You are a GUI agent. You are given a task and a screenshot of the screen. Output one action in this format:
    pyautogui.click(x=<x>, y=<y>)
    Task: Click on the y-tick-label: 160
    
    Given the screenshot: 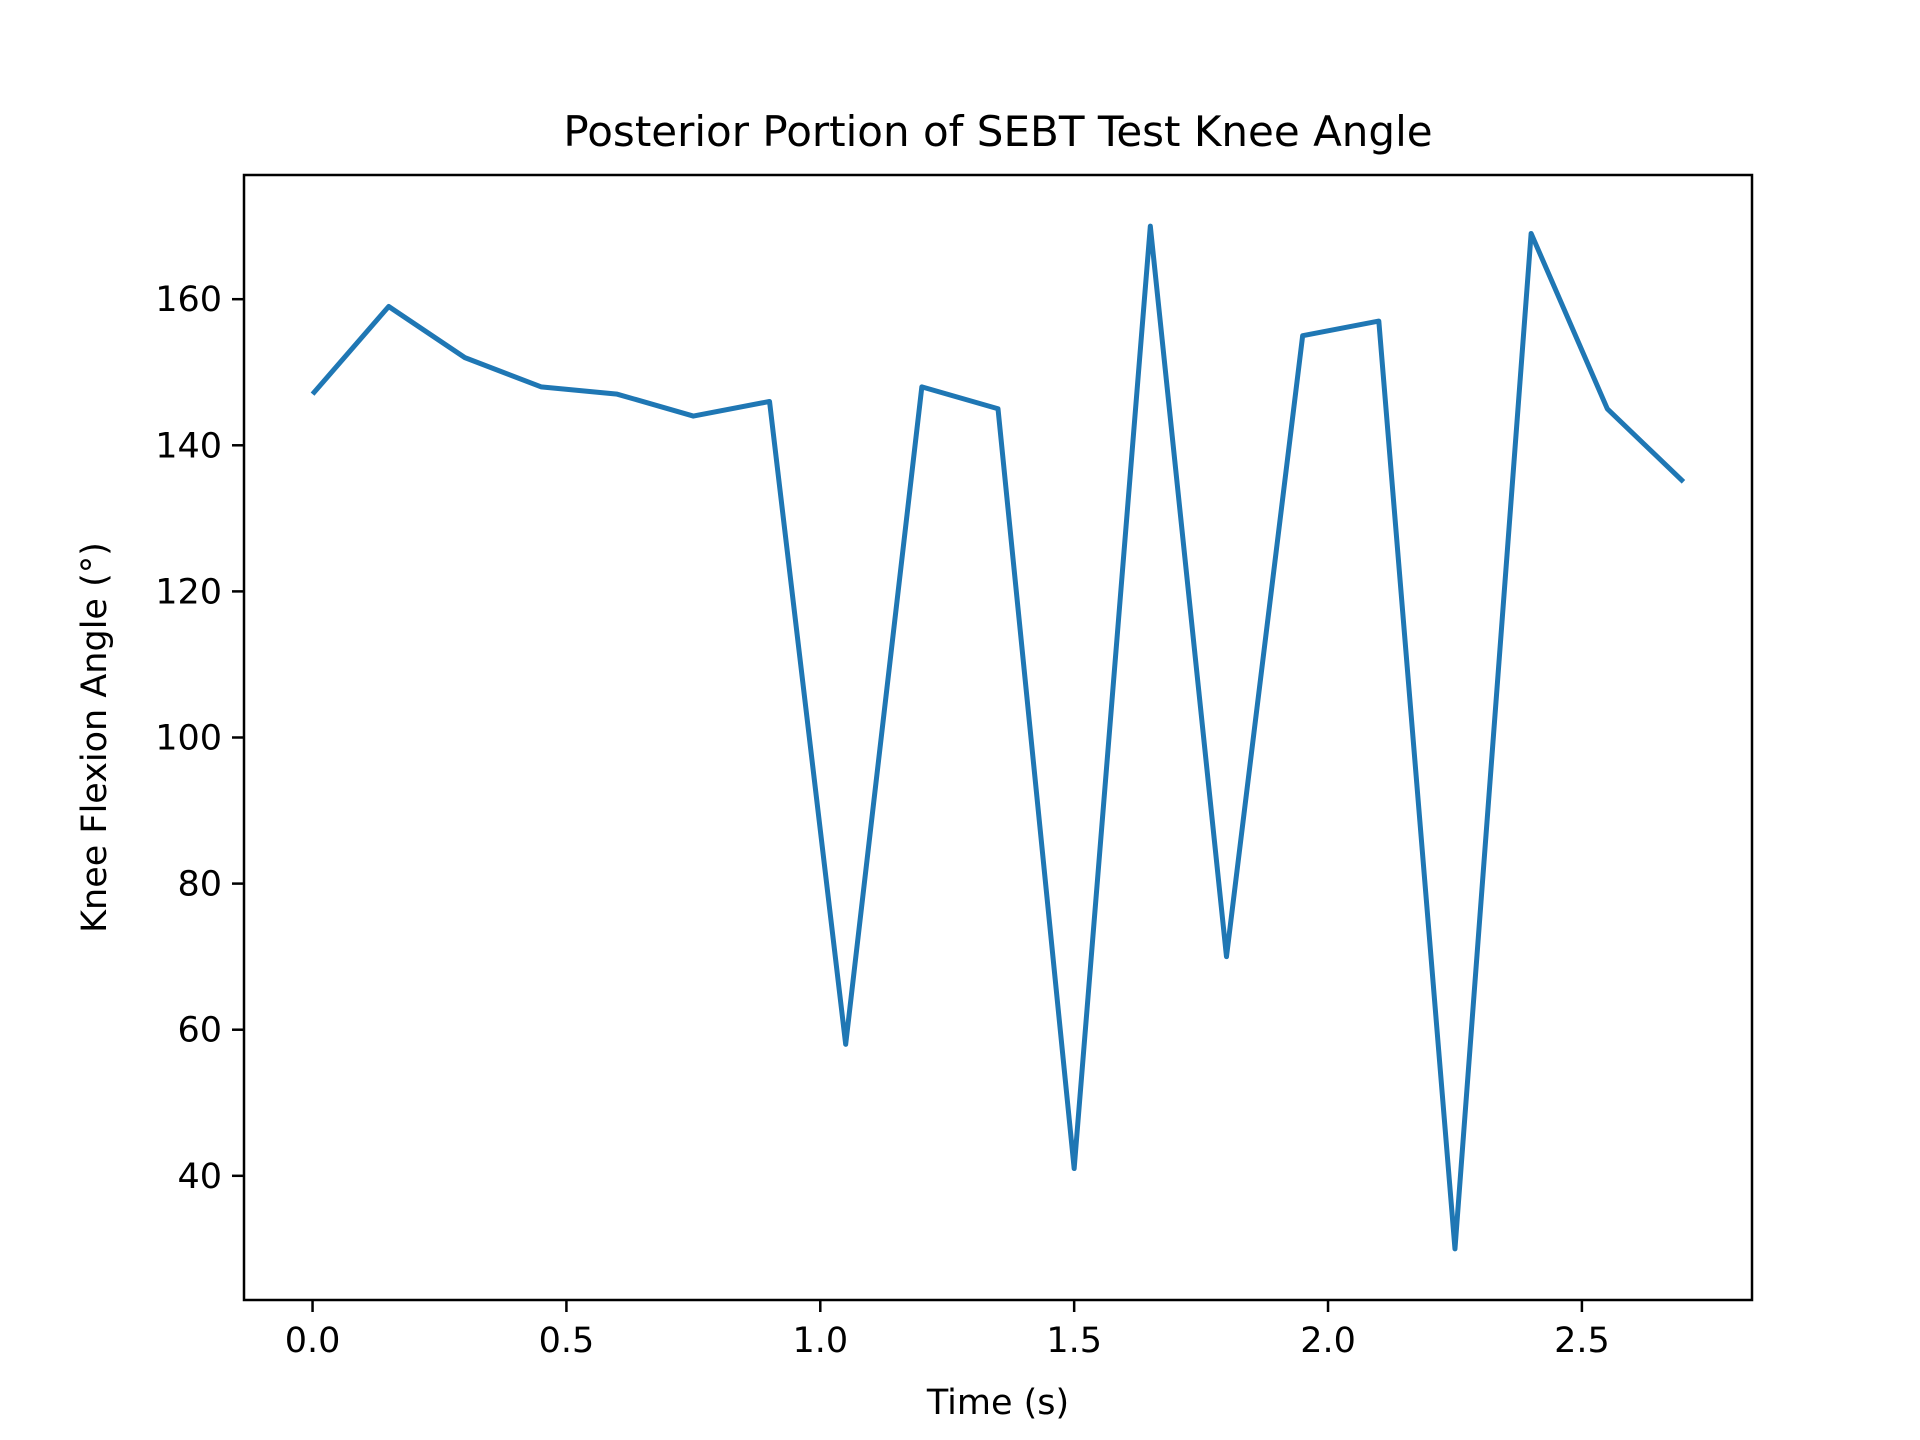 What is the action you would take?
    pyautogui.click(x=188, y=300)
    